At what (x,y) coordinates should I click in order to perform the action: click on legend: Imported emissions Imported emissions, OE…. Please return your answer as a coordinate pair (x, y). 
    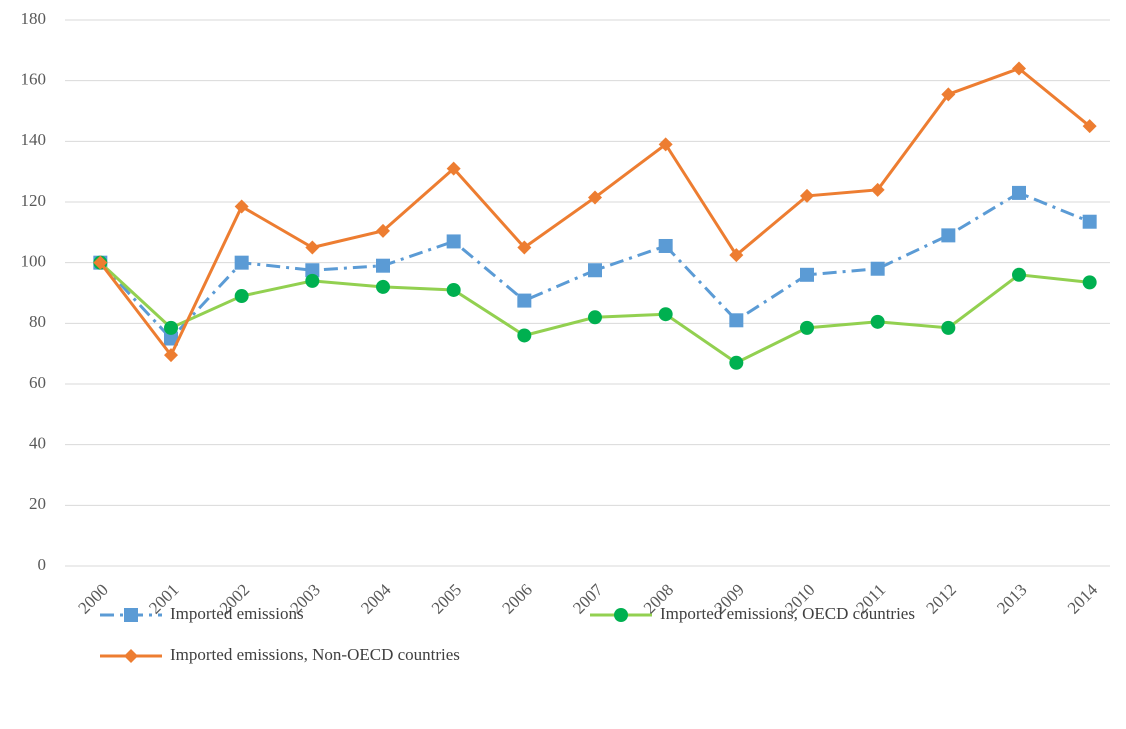
    Looking at the image, I should click on (507, 634).